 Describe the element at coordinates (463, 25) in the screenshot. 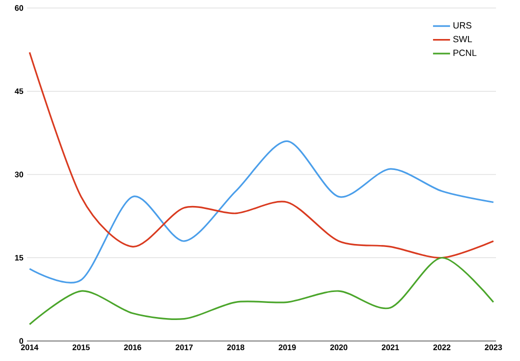

I see `legend-label: URS` at that location.